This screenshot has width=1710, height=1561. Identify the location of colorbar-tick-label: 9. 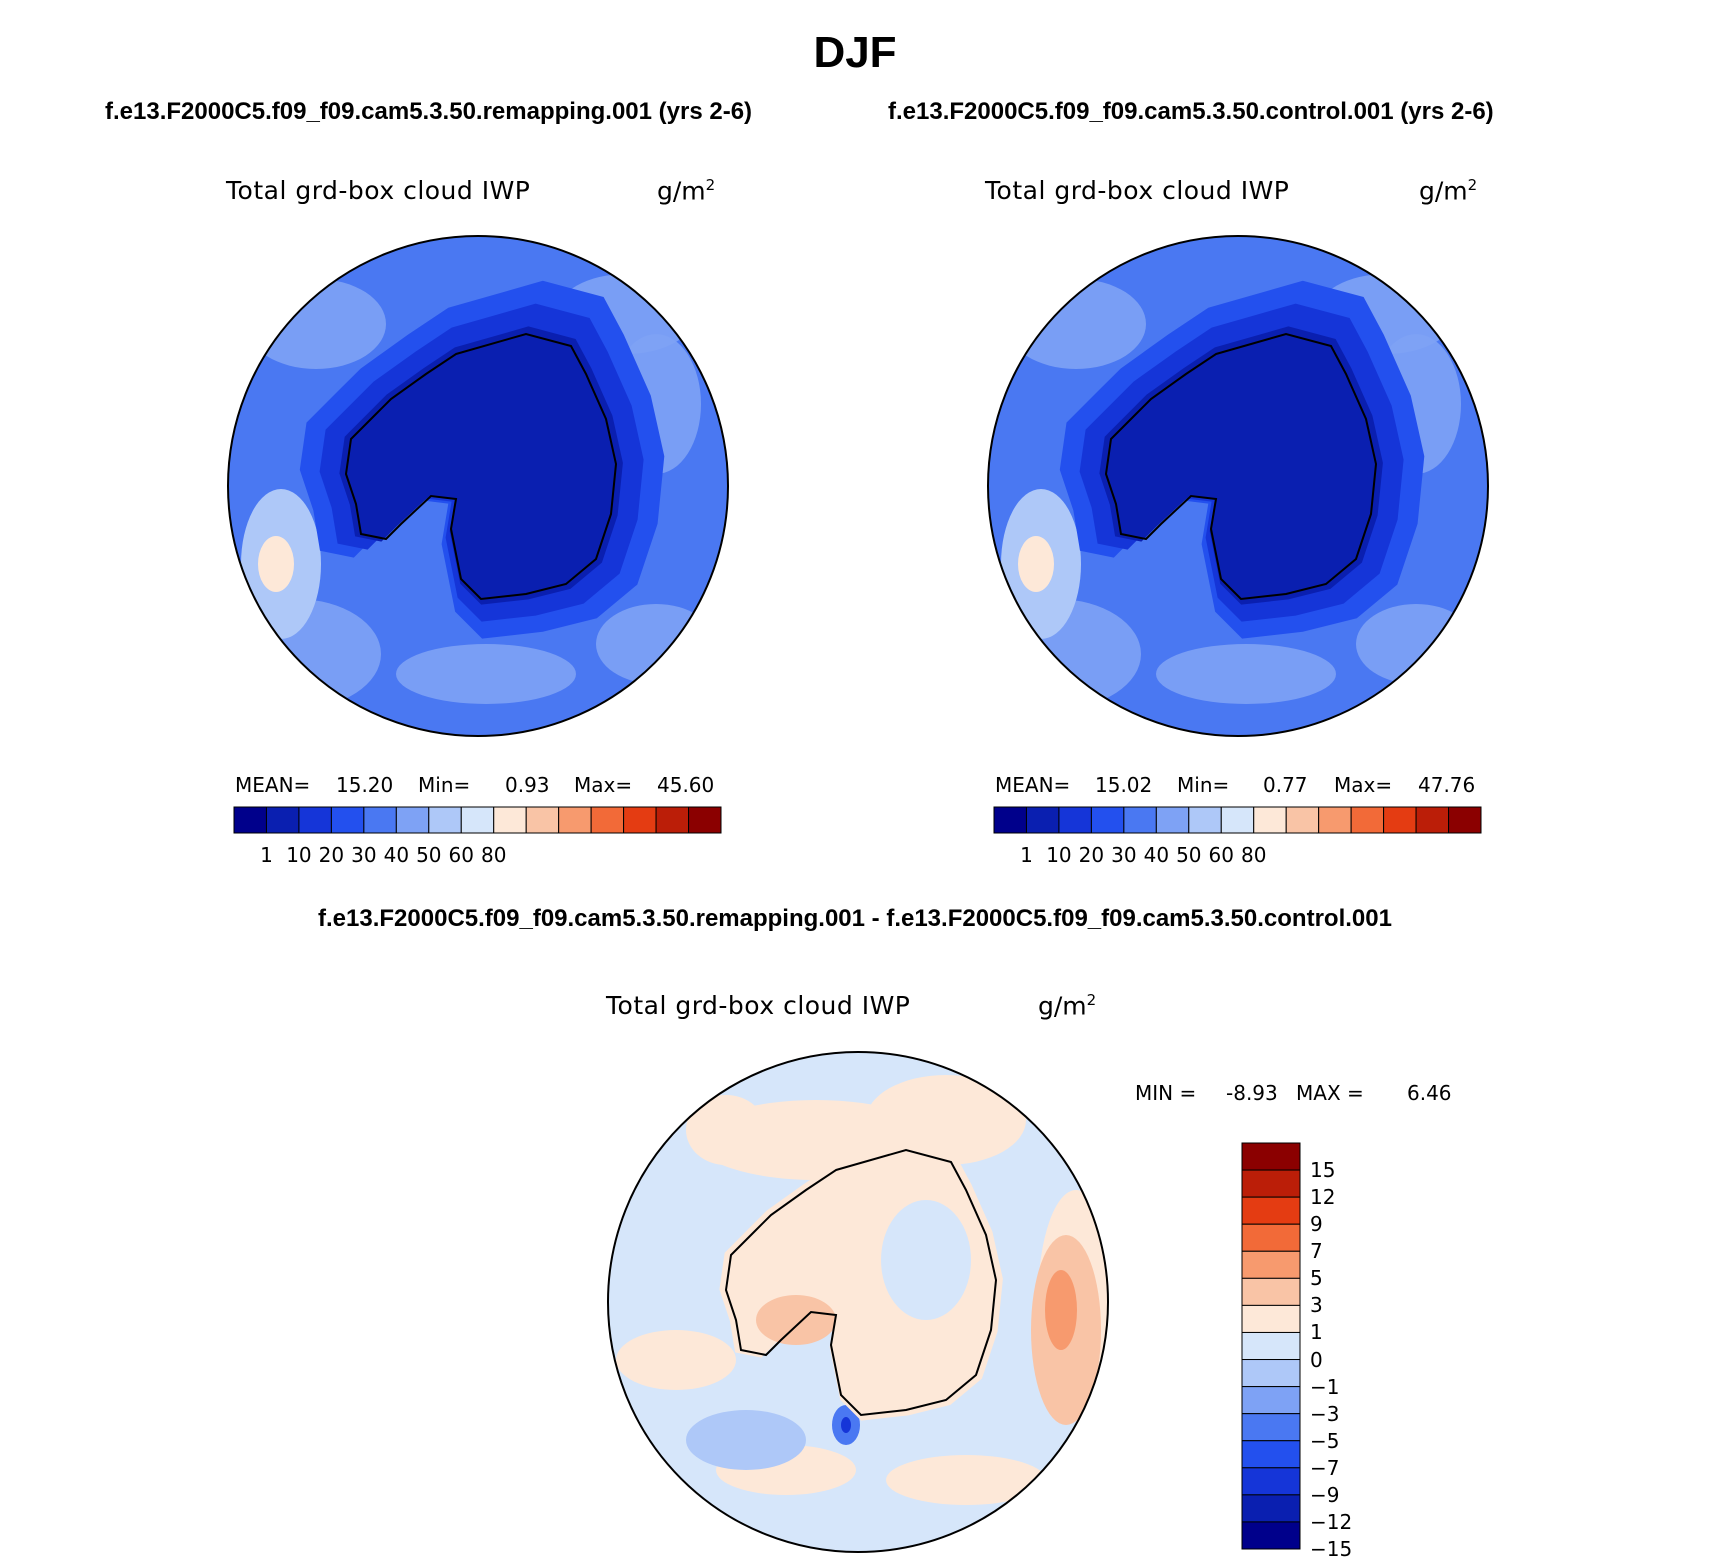
(1316, 1224).